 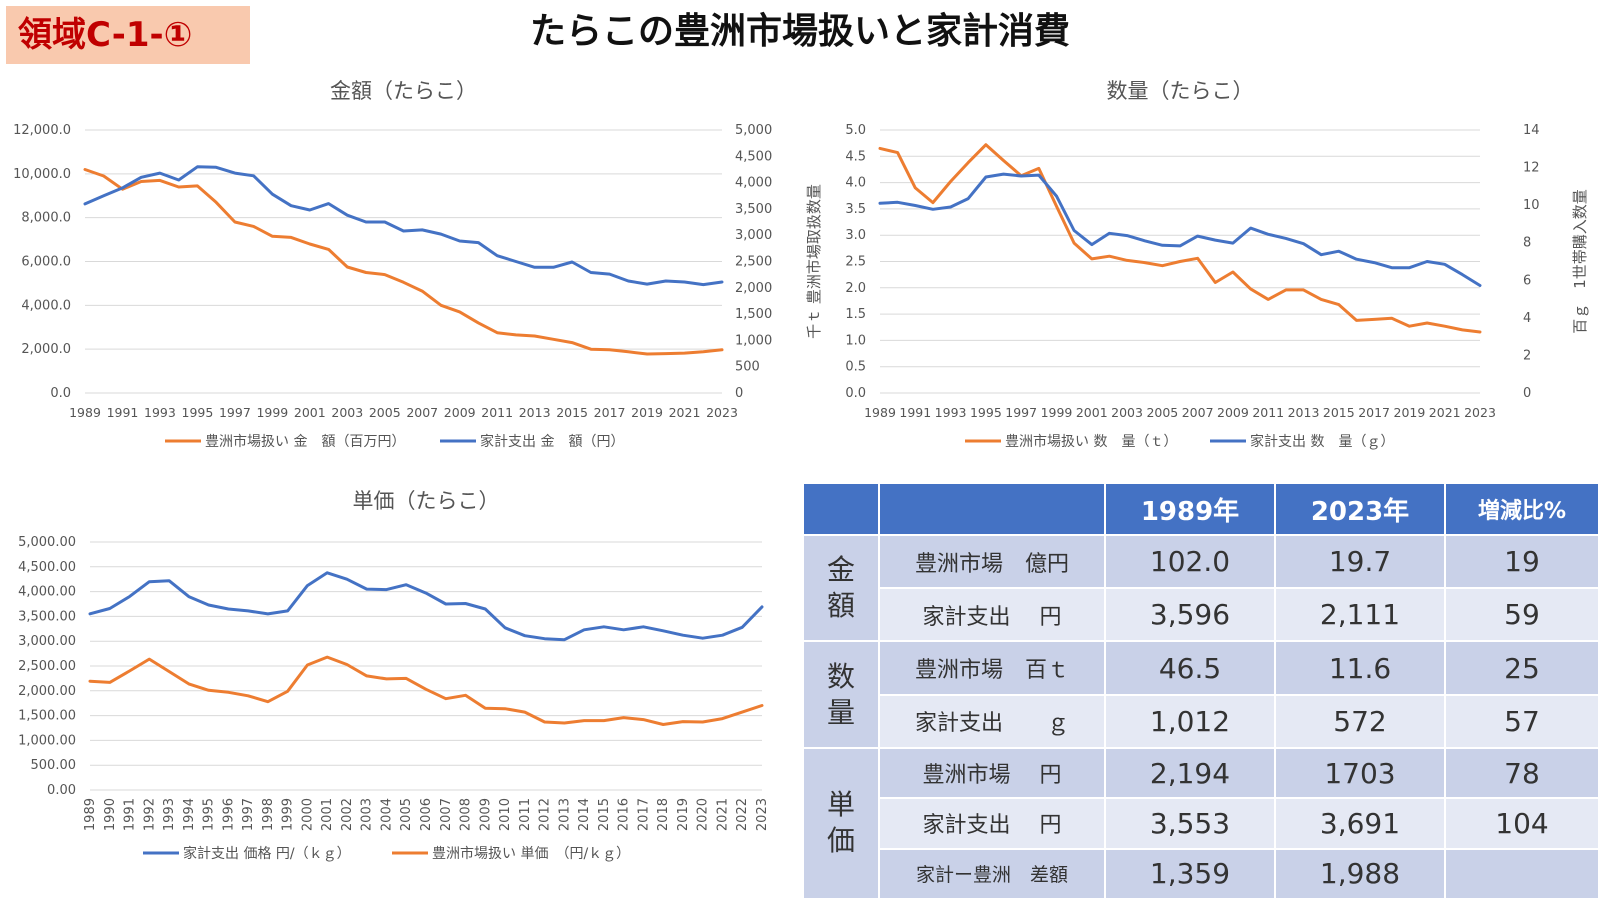 I want to click on section-tag: 領域C-1-①, so click(x=128, y=35).